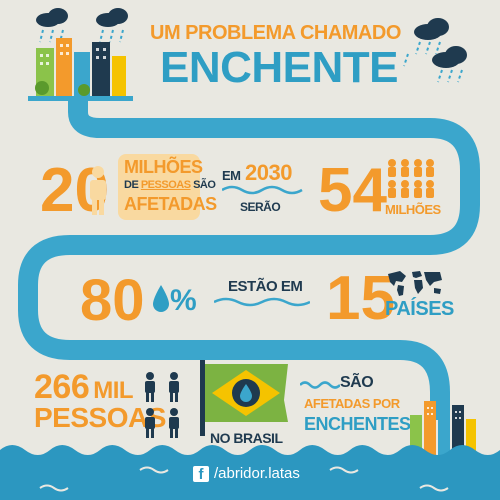 Image resolution: width=500 pixels, height=500 pixels. Describe the element at coordinates (413, 209) in the screenshot. I see `stat2-milhoes: MILHÕES` at that location.